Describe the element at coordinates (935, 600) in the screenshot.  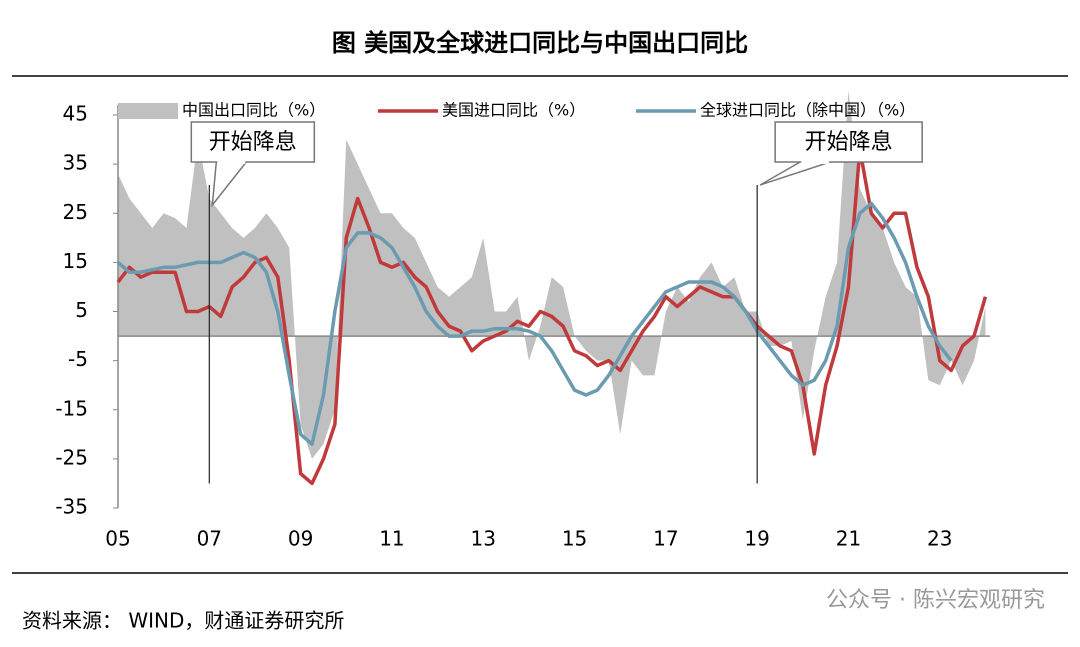
I see `watermark: 公众号 · 陈兴宏观研究` at that location.